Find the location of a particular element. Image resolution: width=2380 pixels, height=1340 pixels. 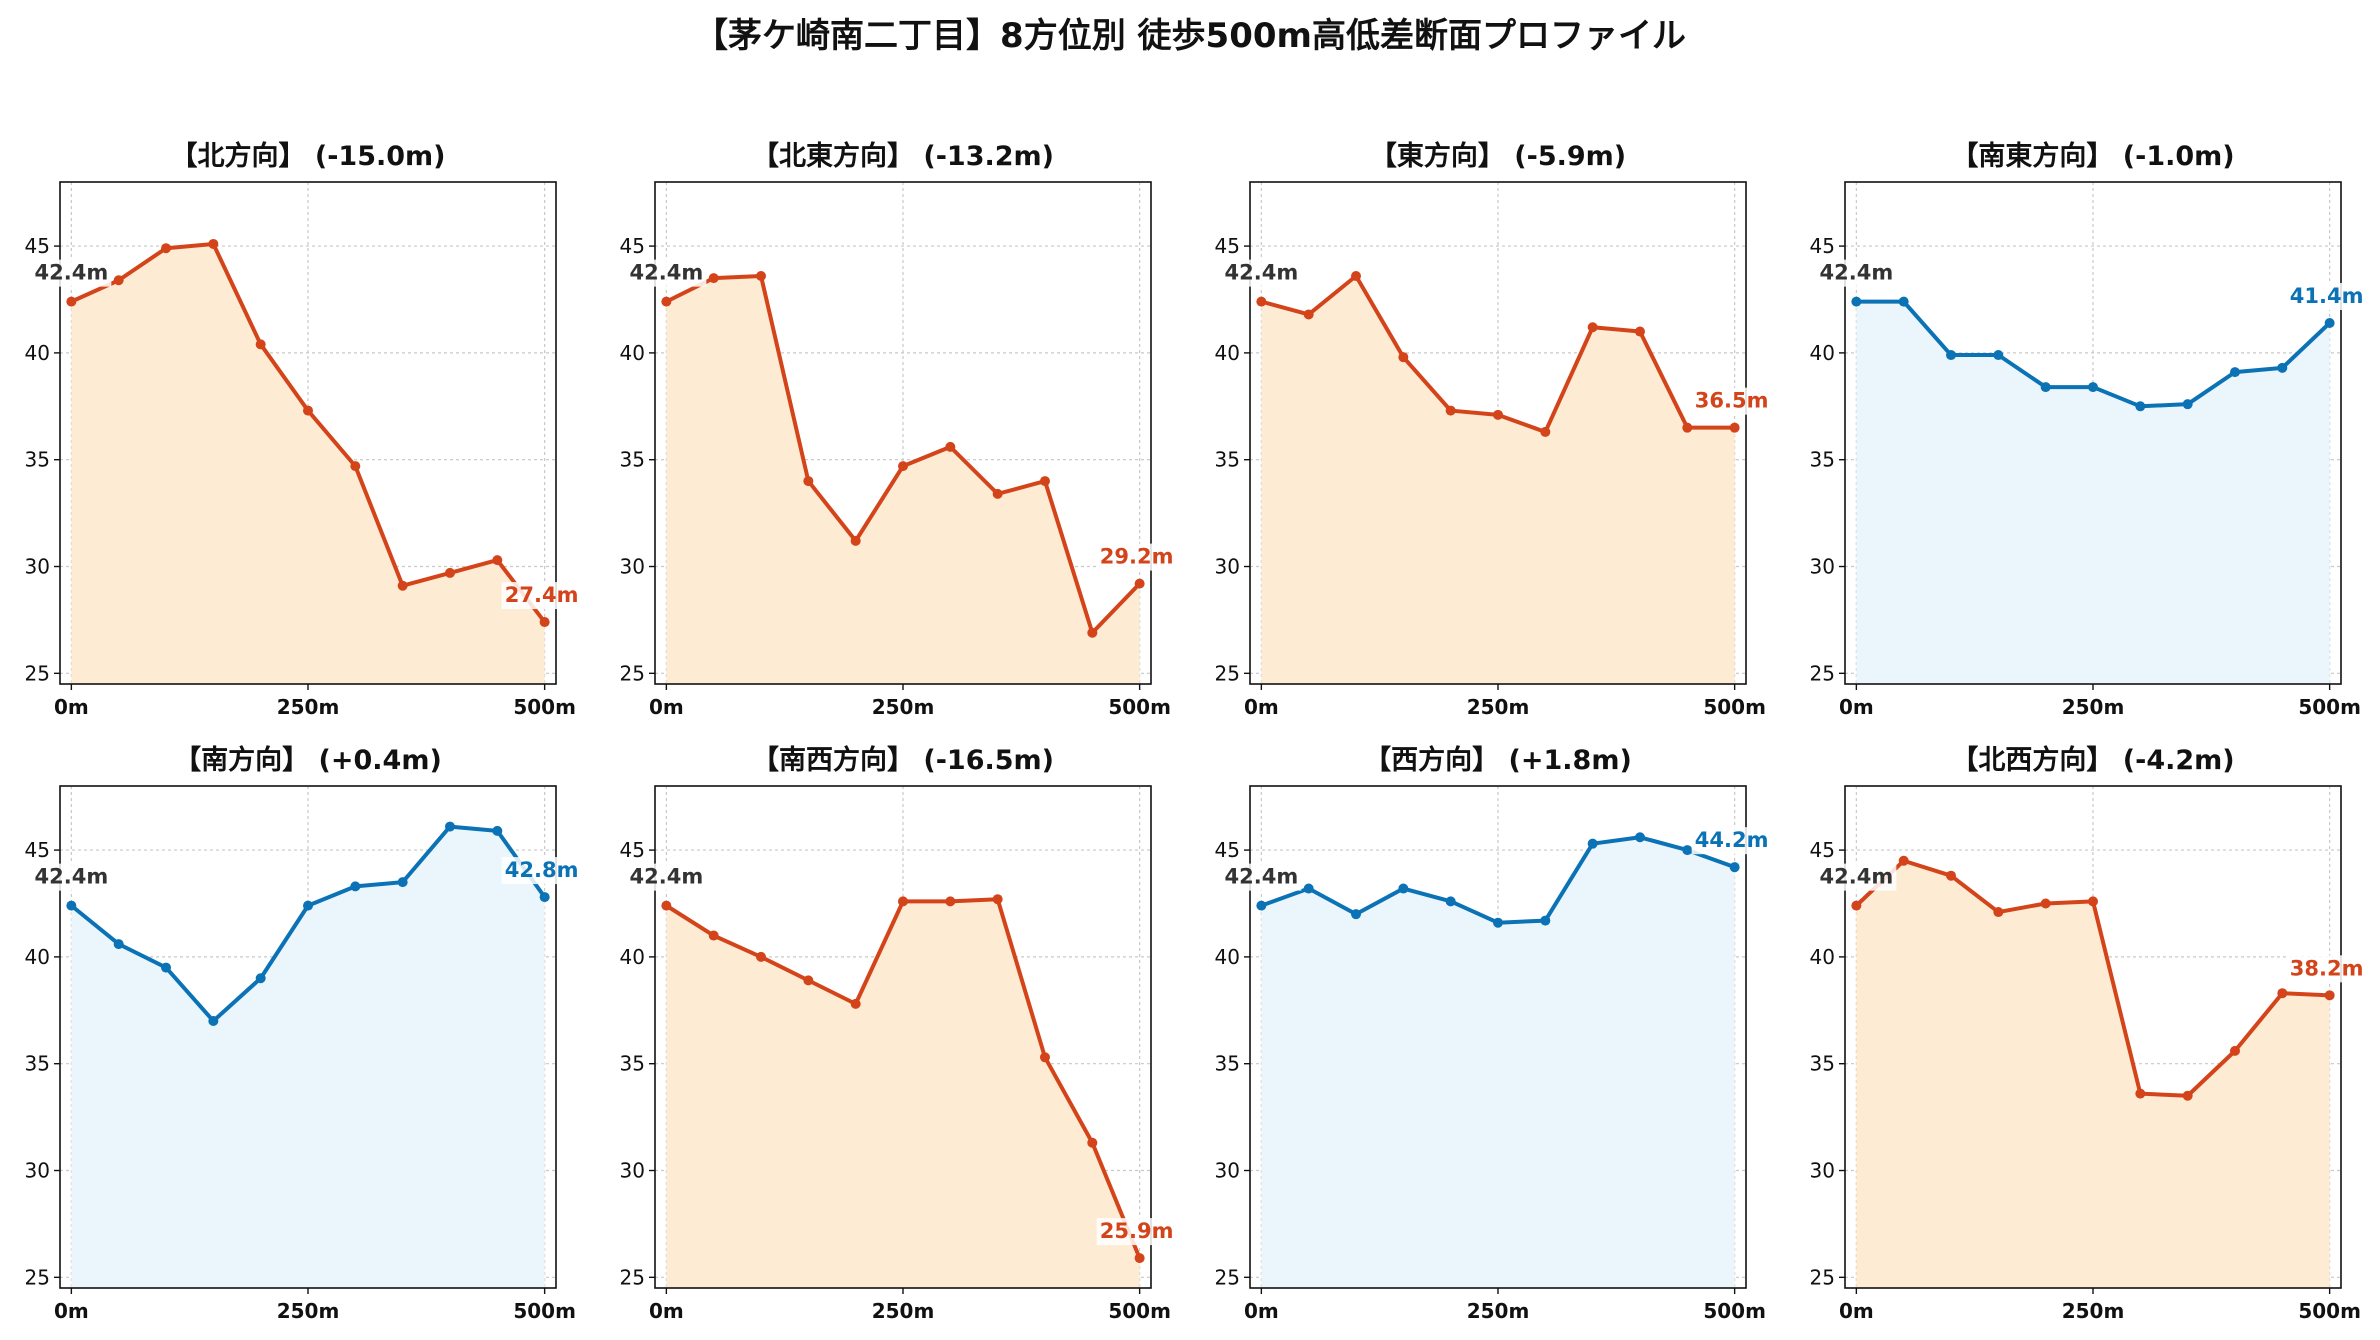

panel-title: 【西方向】 (+1.8m) is located at coordinates (1498, 760).